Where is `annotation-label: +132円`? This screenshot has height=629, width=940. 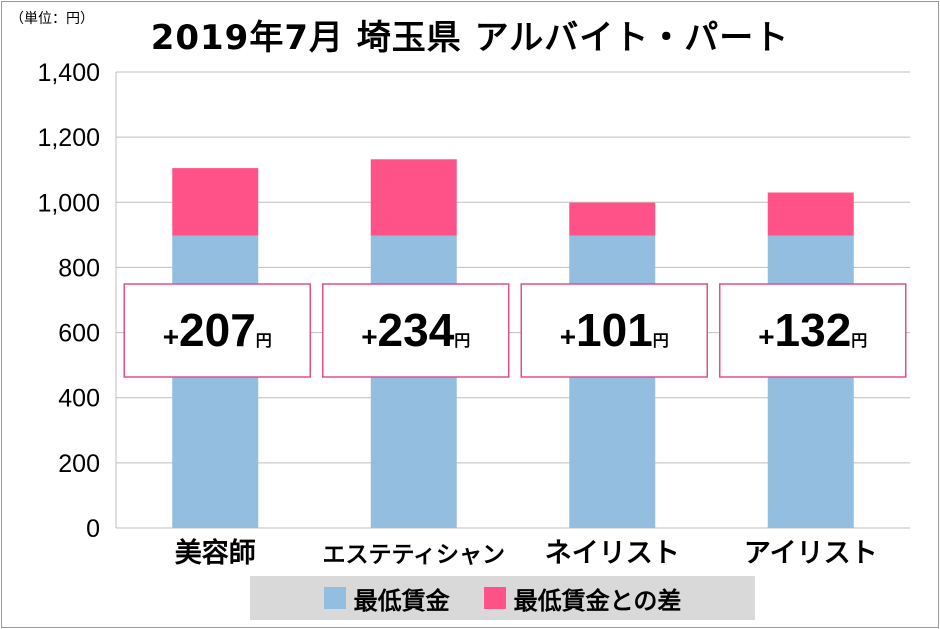 annotation-label: +132円 is located at coordinates (812, 330).